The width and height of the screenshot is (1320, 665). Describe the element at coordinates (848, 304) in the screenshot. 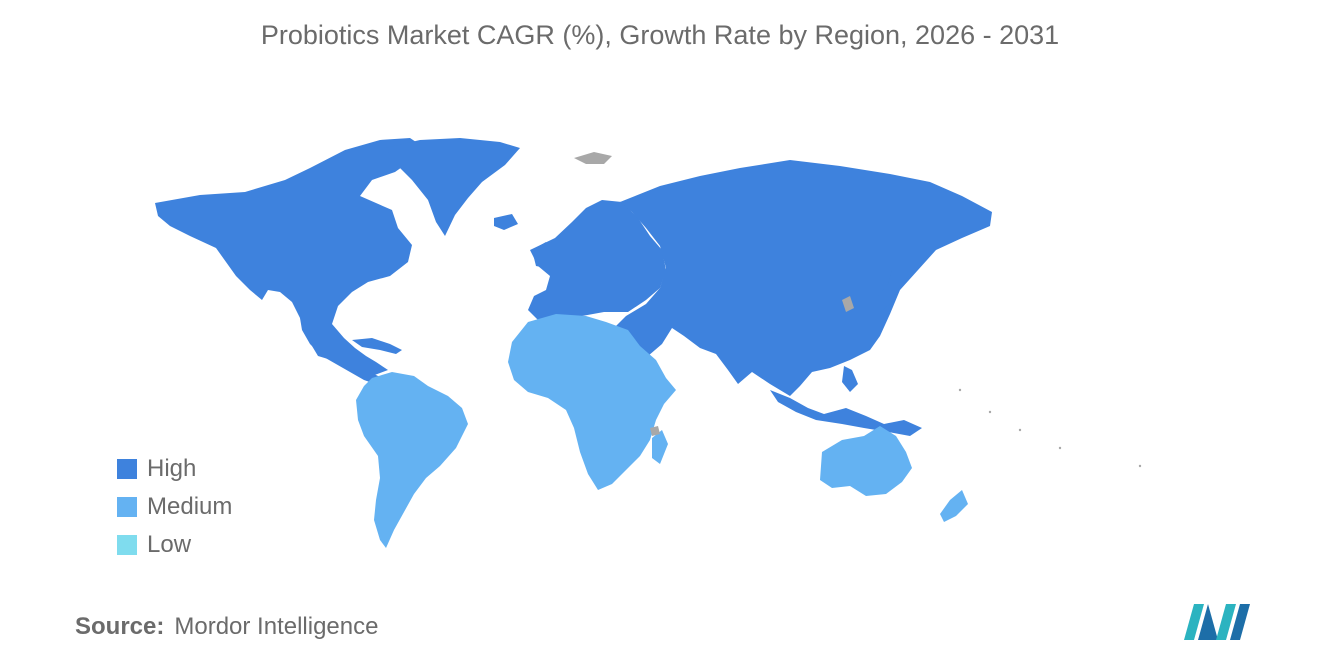

I see `region-no-data-korea` at that location.